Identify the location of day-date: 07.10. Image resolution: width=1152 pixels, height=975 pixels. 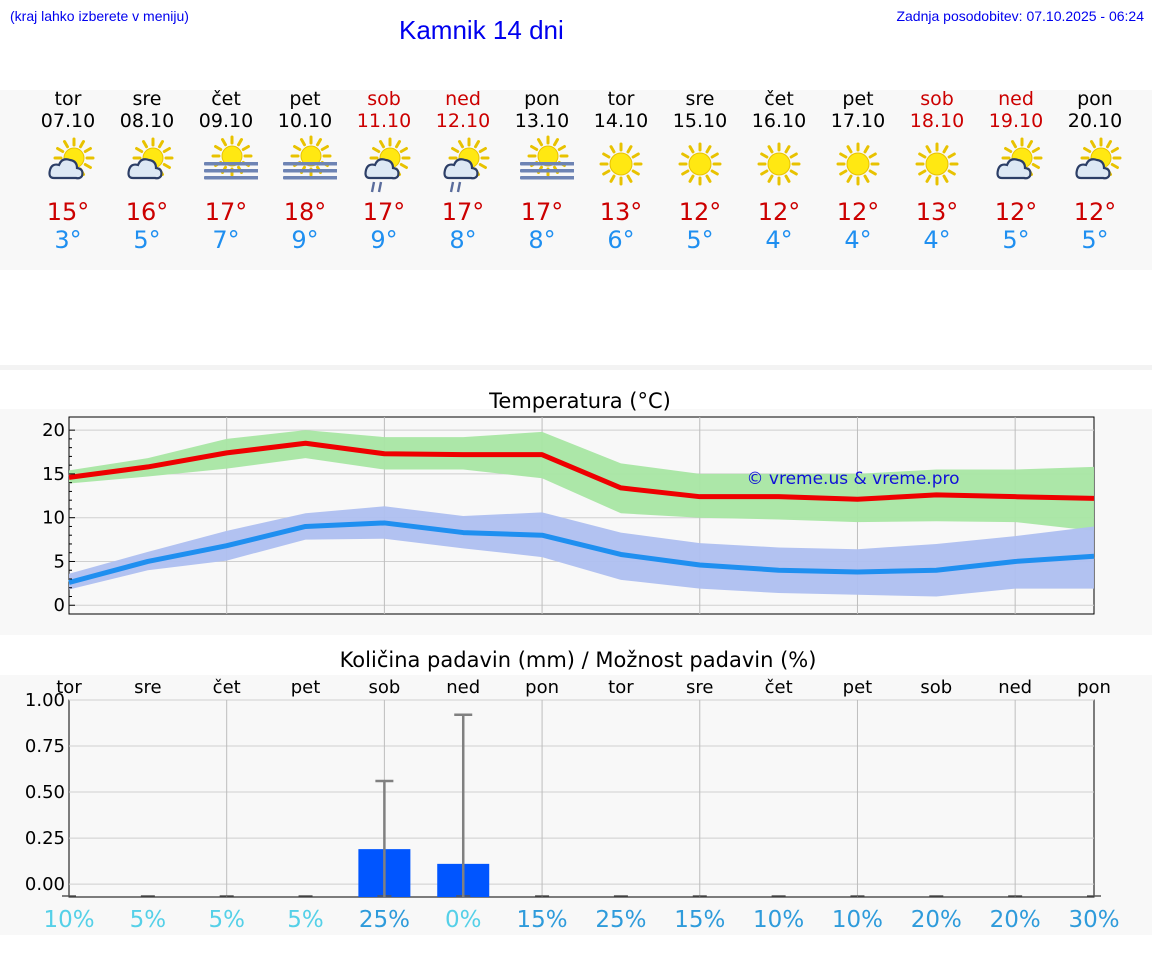
(68, 121).